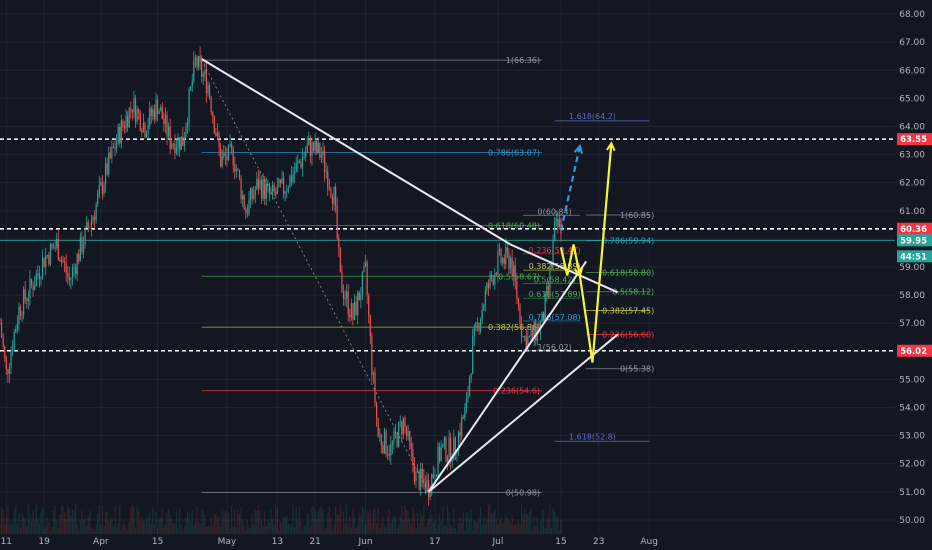  Describe the element at coordinates (497, 542) in the screenshot. I see `time-tick-label: Jul` at that location.